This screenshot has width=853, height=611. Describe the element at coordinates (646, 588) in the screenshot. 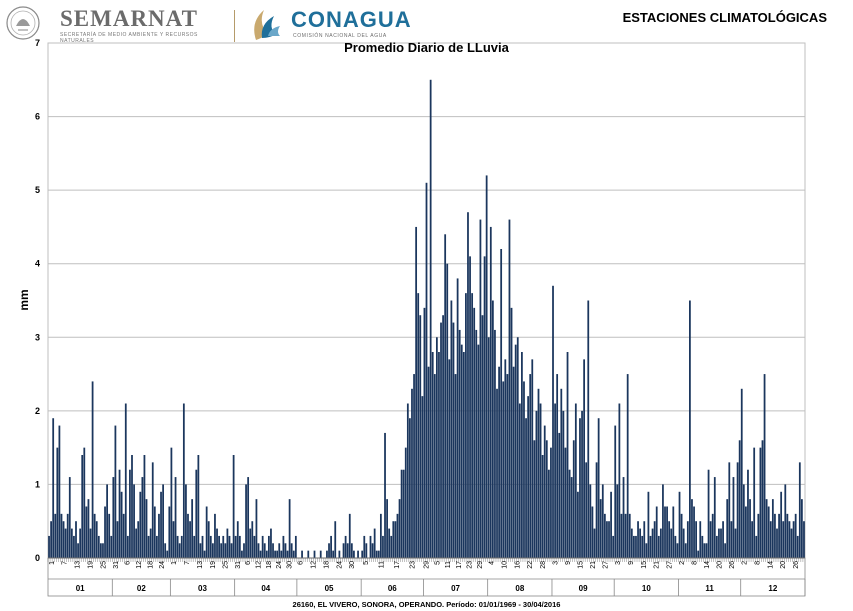

I see `month-label: 10` at that location.